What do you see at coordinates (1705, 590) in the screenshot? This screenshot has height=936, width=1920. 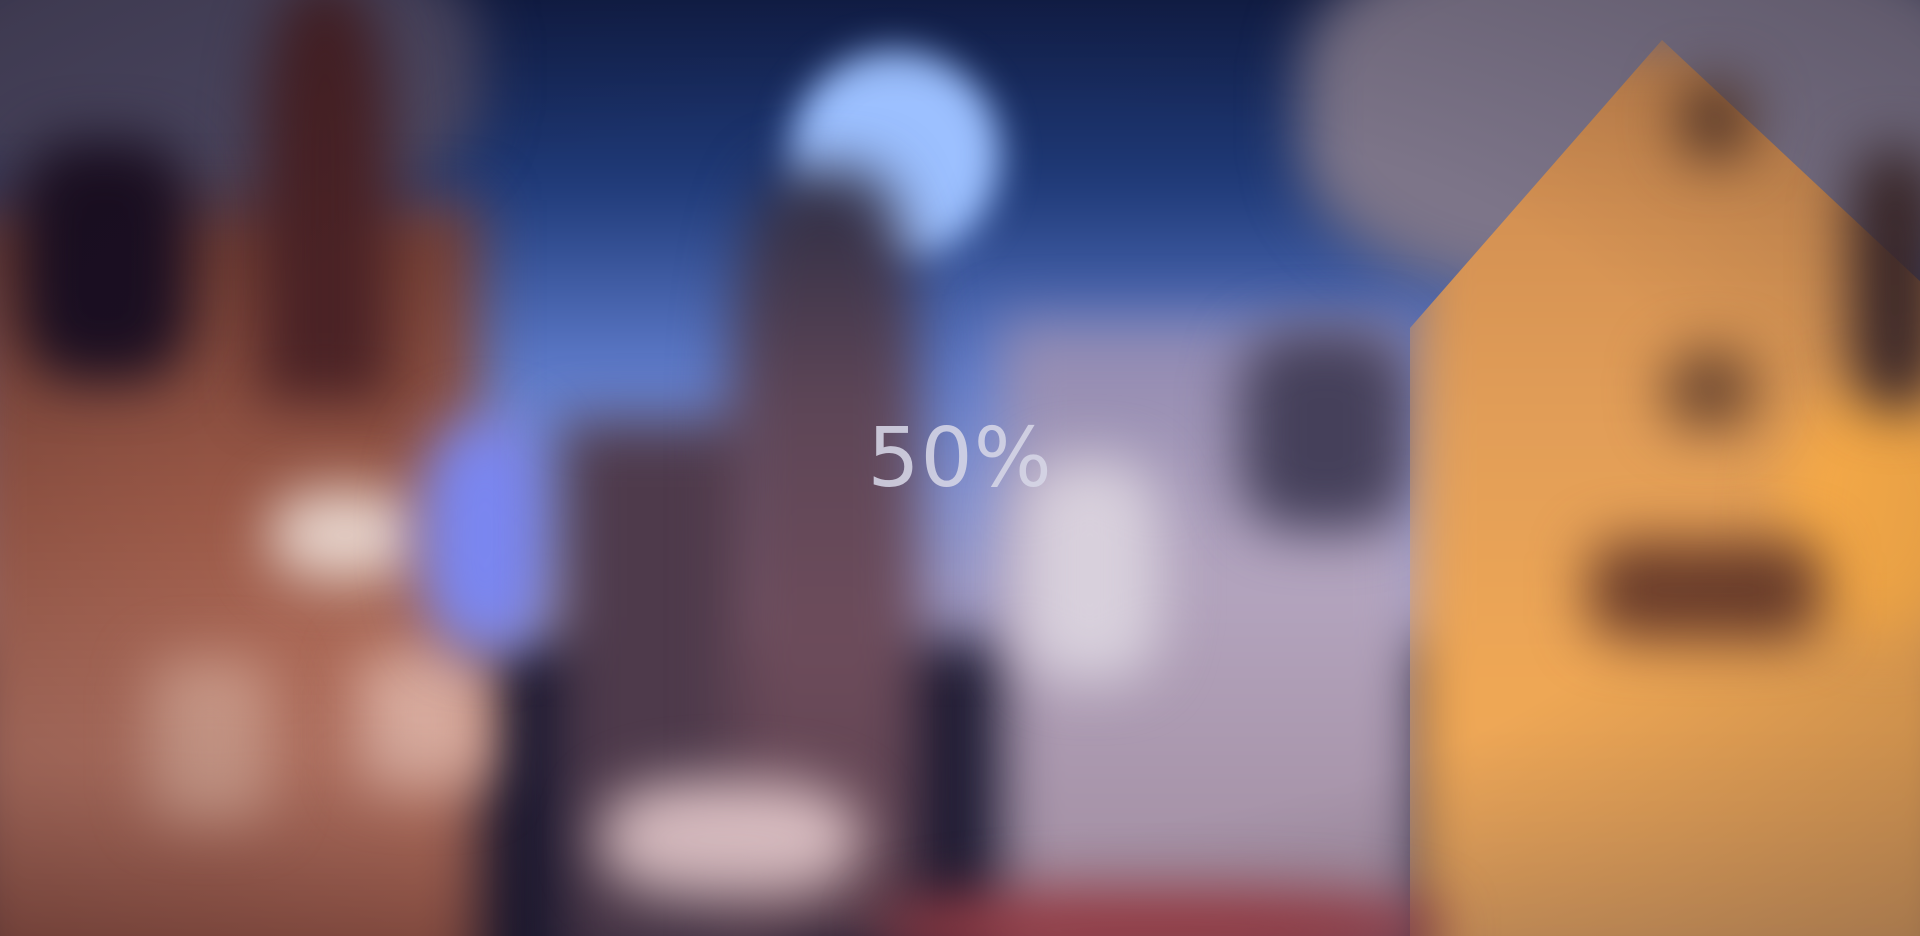 I see `right-window-band` at bounding box center [1705, 590].